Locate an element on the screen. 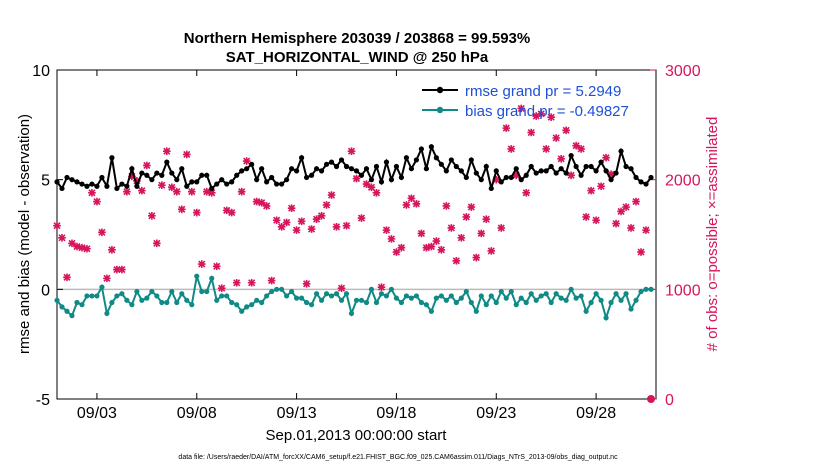 The width and height of the screenshot is (830, 470). y-tick-label: 5 is located at coordinates (45, 181).